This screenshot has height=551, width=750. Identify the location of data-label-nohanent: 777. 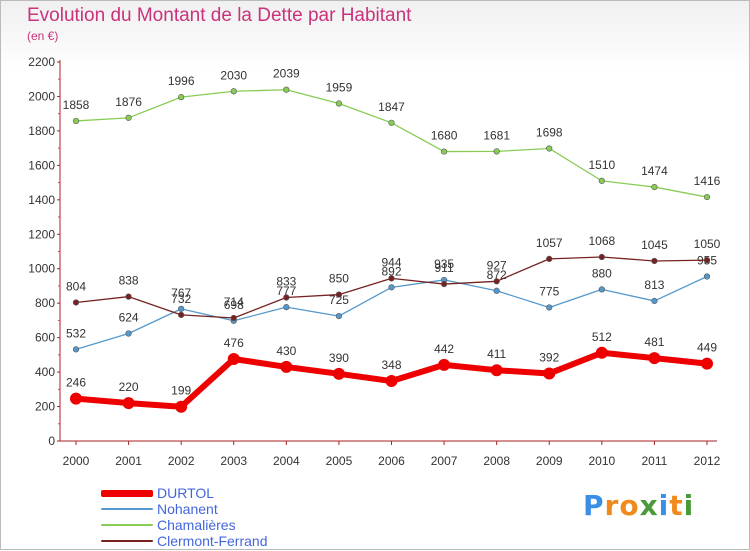
(286, 291).